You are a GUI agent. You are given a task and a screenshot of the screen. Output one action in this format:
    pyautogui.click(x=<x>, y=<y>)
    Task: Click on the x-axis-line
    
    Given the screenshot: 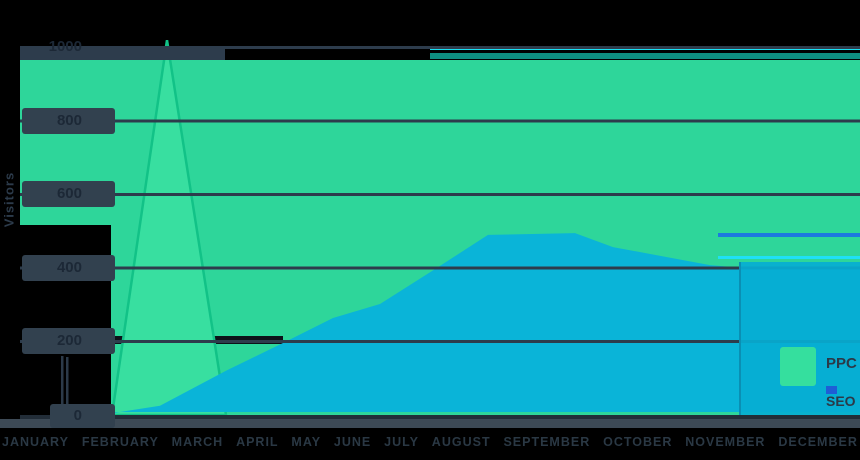 What is the action you would take?
    pyautogui.click(x=440, y=417)
    